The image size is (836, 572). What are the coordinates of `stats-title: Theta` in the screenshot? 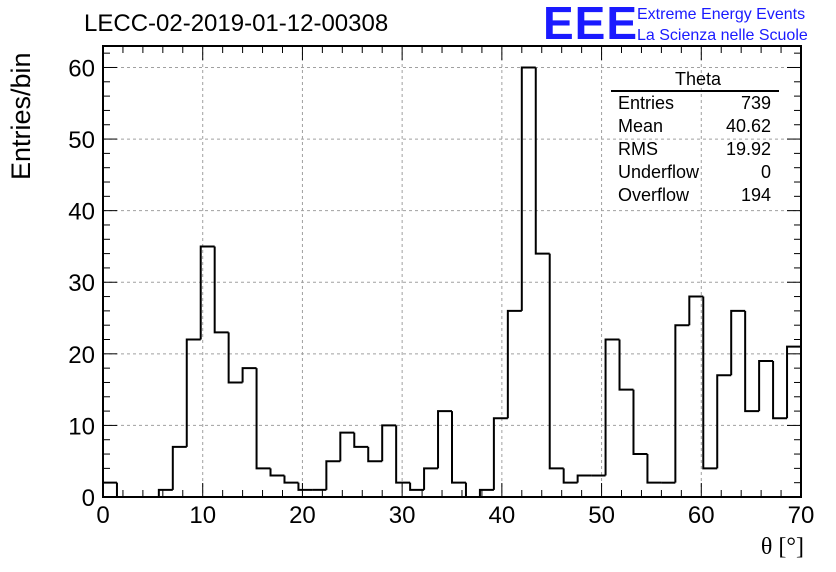 It's located at (695, 80).